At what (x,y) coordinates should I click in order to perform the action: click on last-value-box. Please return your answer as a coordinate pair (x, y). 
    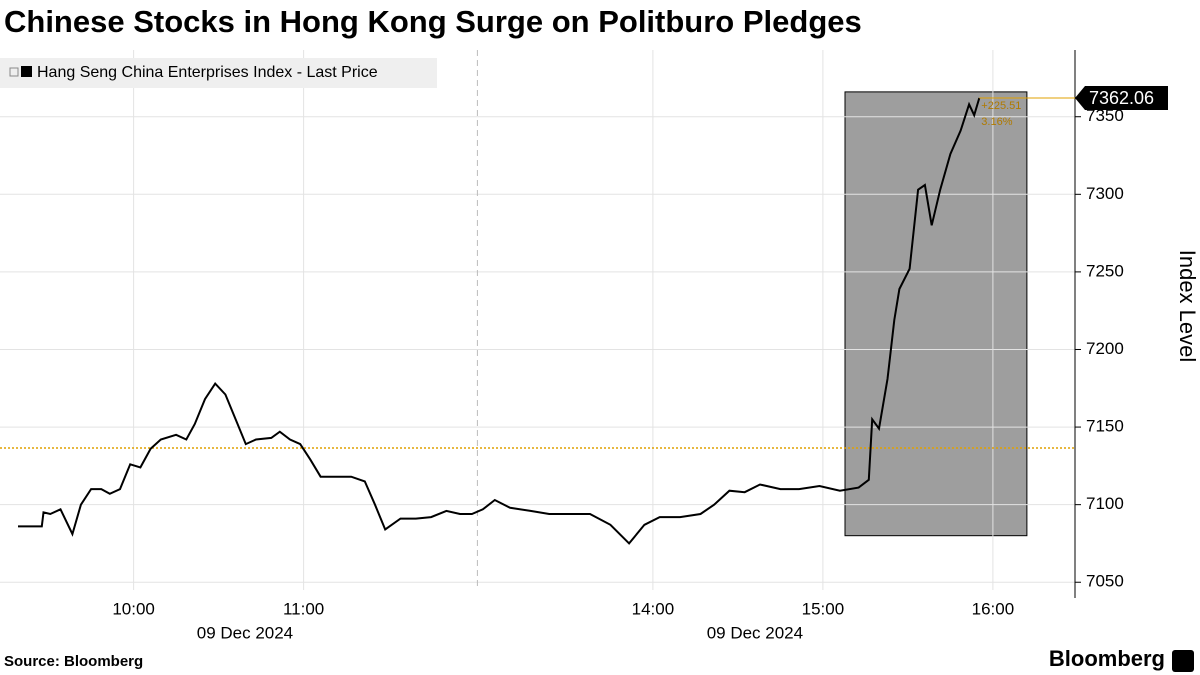
    Looking at the image, I should click on (1121, 98).